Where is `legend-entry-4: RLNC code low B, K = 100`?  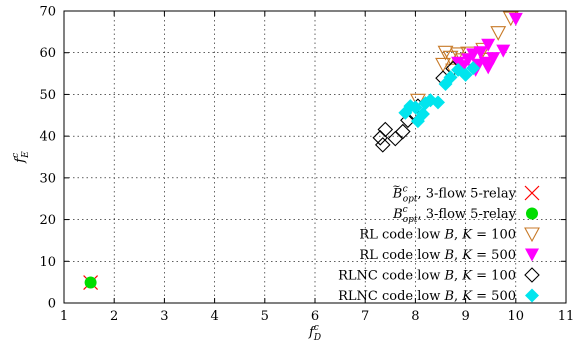
legend-entry-4: RLNC code low B, K = 100 is located at coordinates (439, 275).